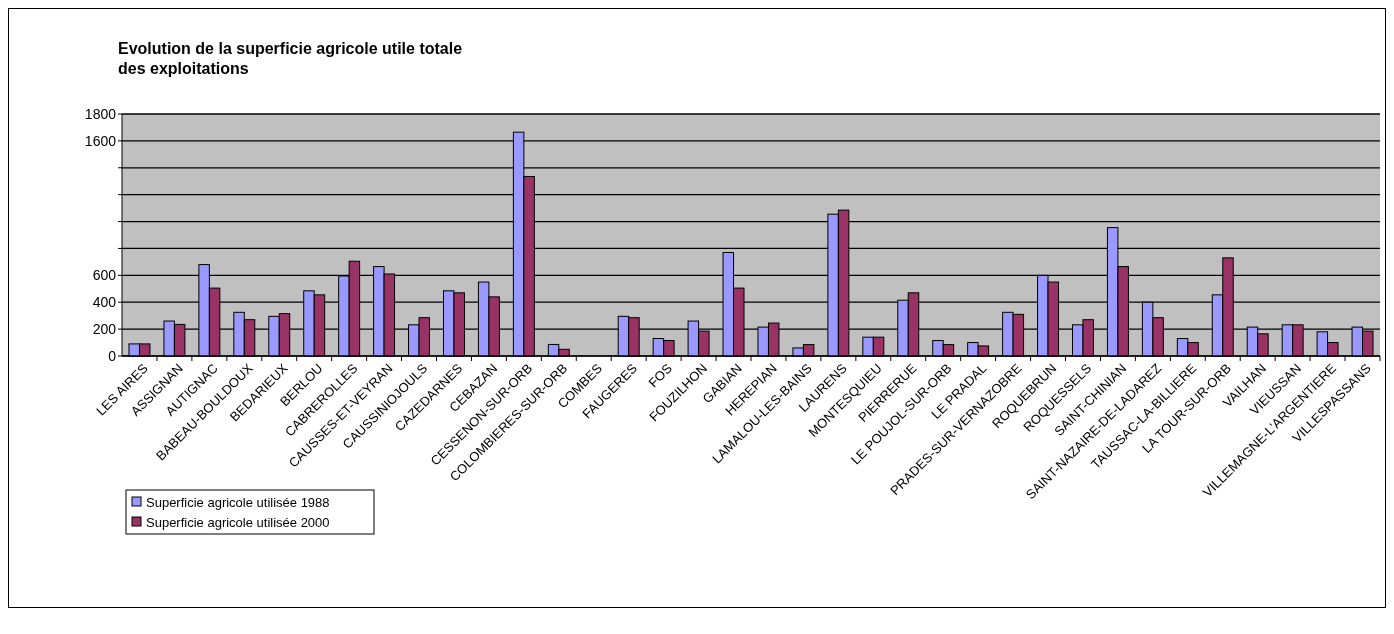 Image resolution: width=1394 pixels, height=634 pixels. Describe the element at coordinates (104, 329) in the screenshot. I see `y-tick-label: 200` at that location.